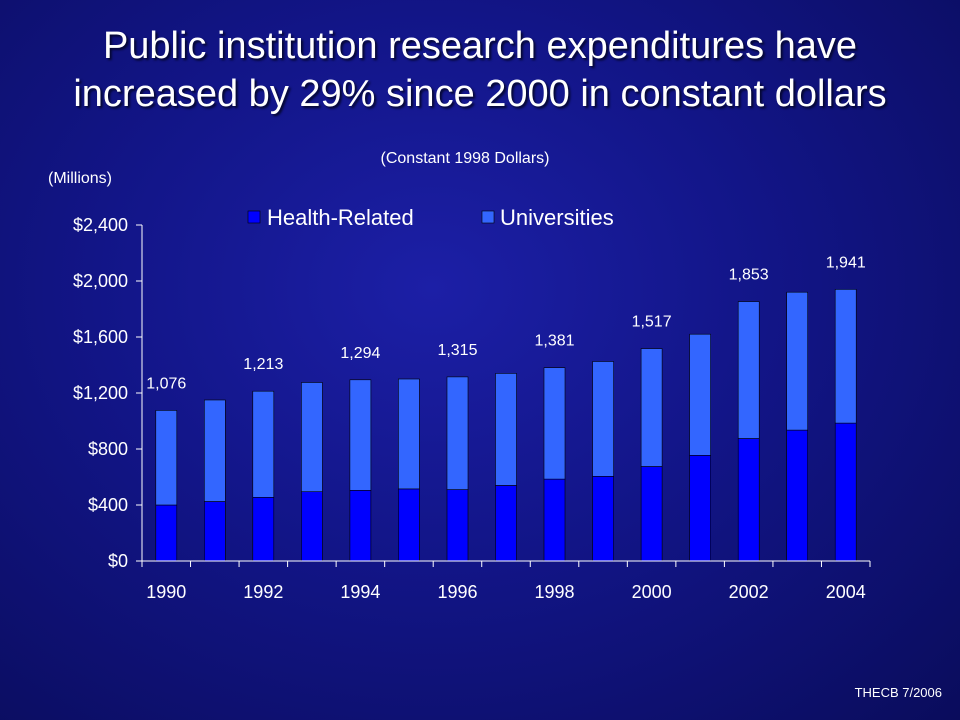 Image resolution: width=960 pixels, height=720 pixels. Describe the element at coordinates (797, 495) in the screenshot. I see `bar-health-related-2003` at that location.